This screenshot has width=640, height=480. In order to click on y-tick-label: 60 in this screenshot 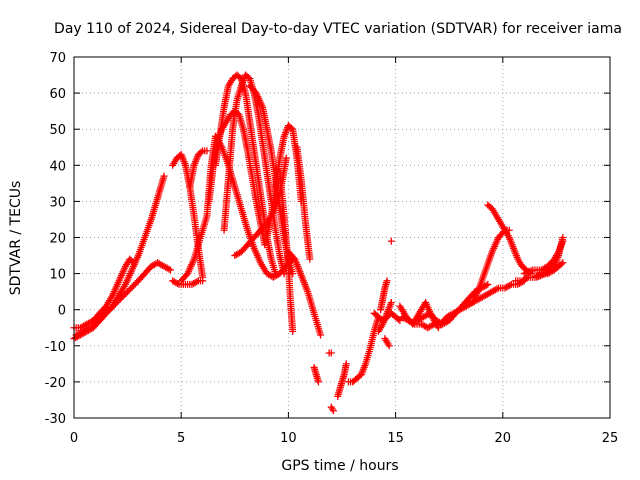, I will do `click(57, 94)`.